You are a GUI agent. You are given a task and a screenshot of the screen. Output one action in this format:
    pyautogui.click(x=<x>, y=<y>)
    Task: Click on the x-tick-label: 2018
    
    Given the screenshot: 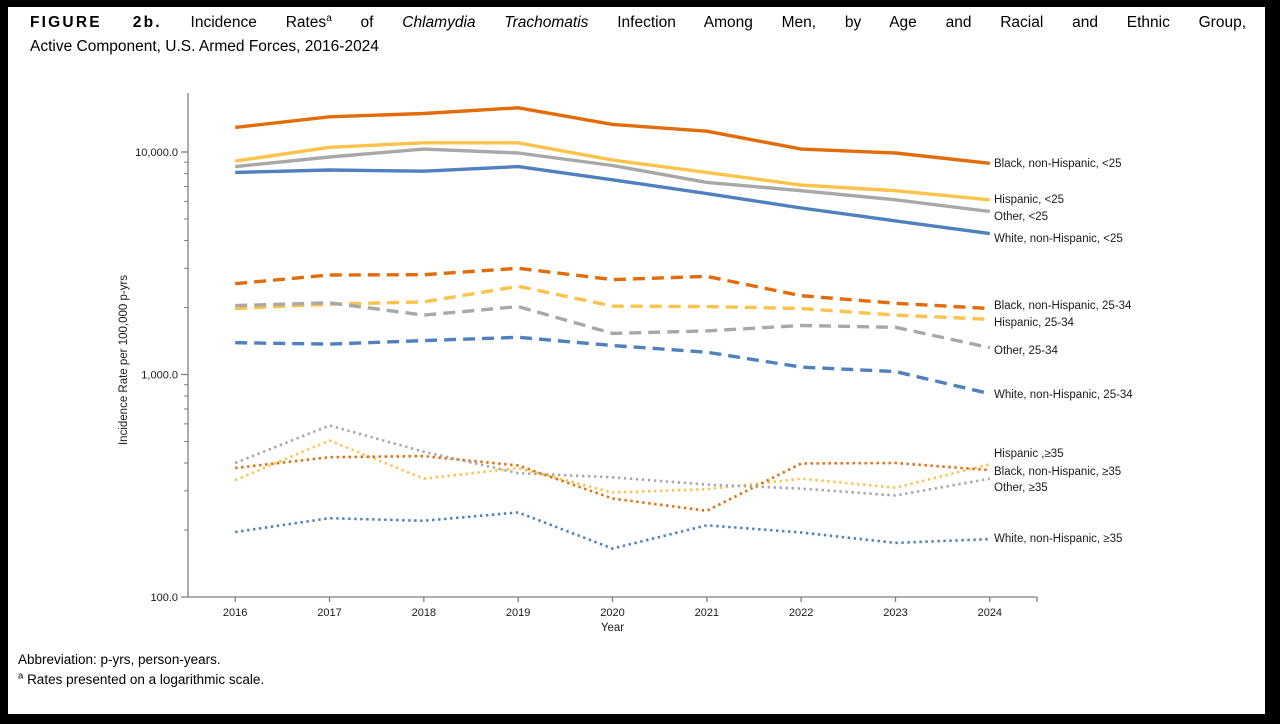 What is the action you would take?
    pyautogui.click(x=424, y=613)
    